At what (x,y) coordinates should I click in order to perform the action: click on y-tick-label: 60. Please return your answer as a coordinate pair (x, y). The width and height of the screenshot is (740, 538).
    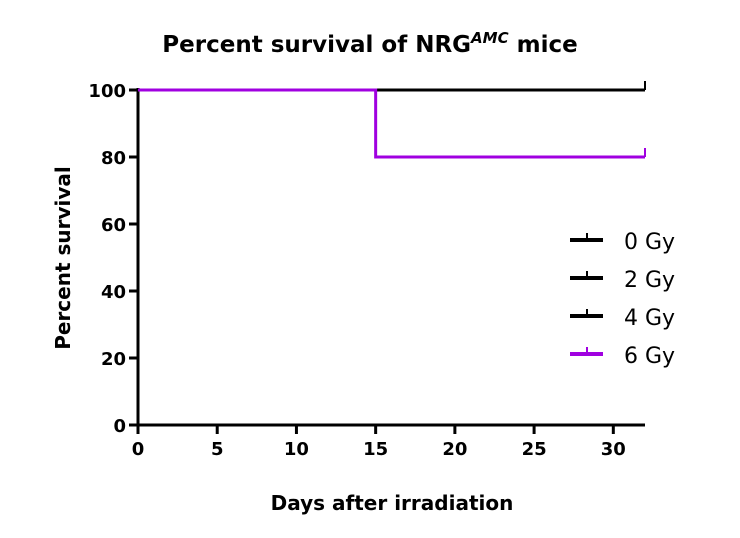
    Looking at the image, I should click on (113, 225).